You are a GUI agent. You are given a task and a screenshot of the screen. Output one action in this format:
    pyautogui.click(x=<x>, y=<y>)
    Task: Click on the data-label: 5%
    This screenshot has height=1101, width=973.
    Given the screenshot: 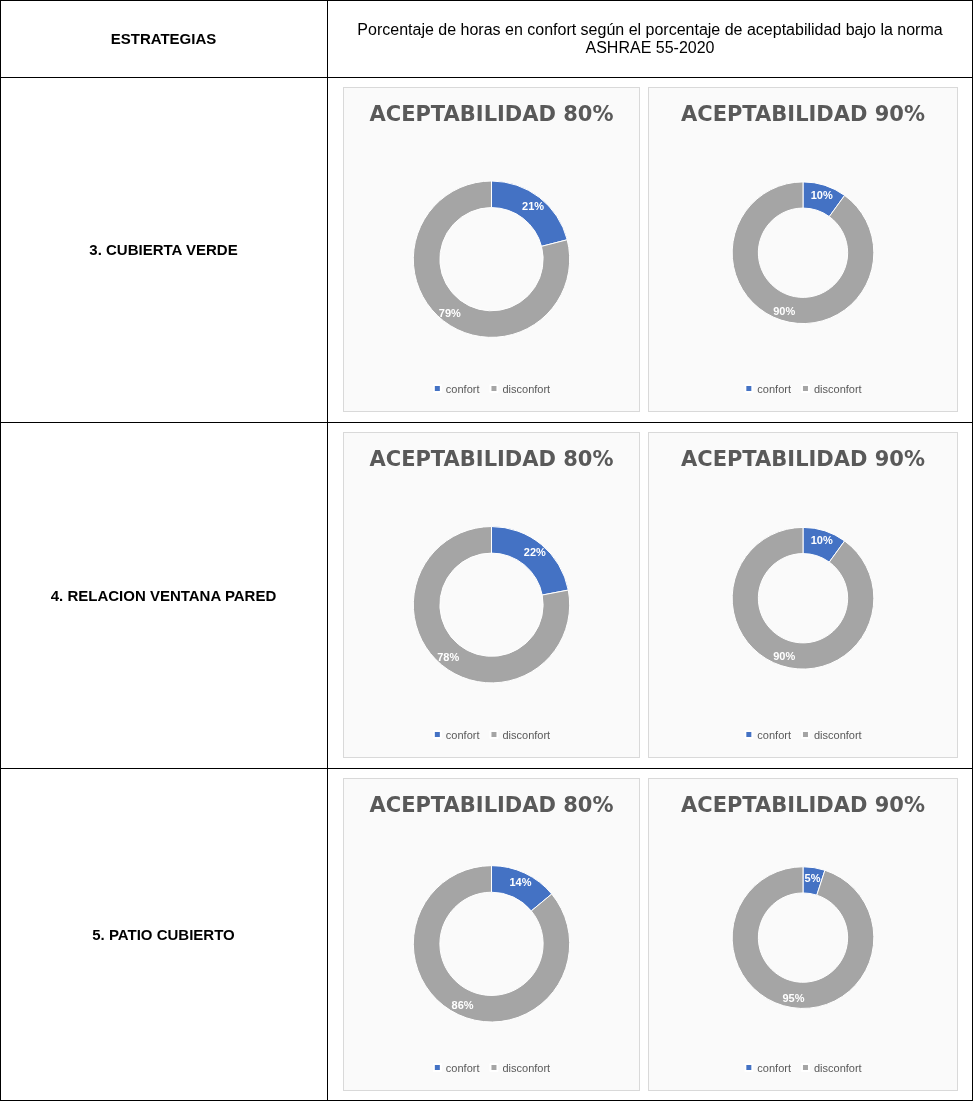 What is the action you would take?
    pyautogui.click(x=812, y=877)
    